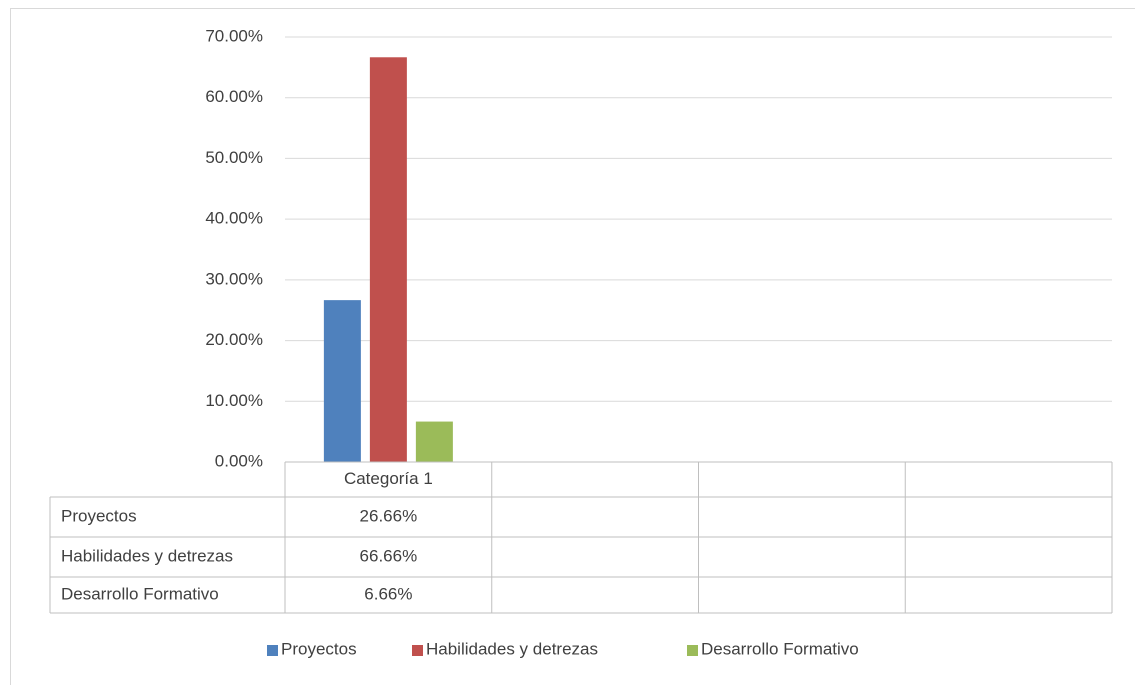  Describe the element at coordinates (234, 96) in the screenshot. I see `y-tick-label: 60.00%` at that location.